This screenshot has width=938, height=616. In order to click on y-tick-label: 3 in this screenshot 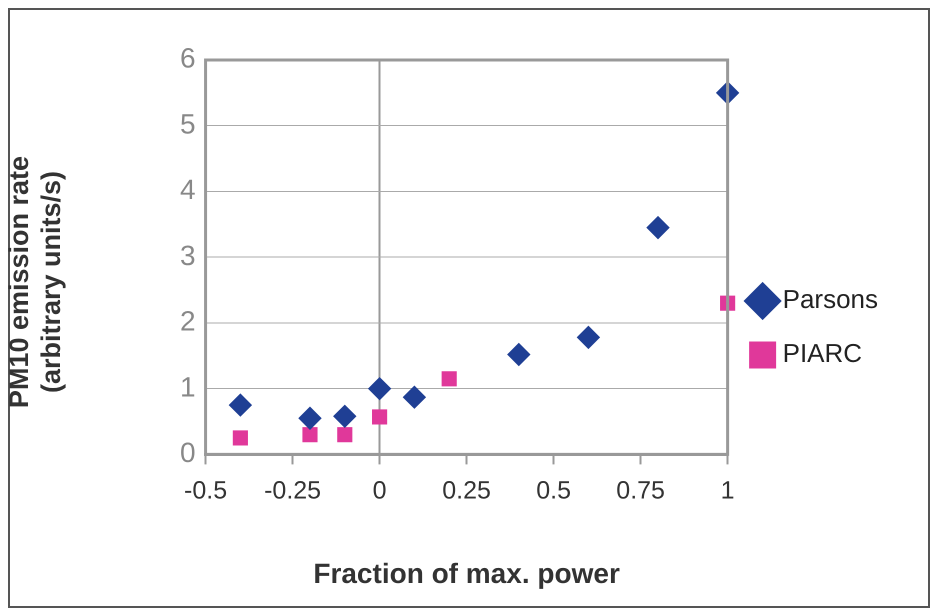, I will do `click(188, 255)`.